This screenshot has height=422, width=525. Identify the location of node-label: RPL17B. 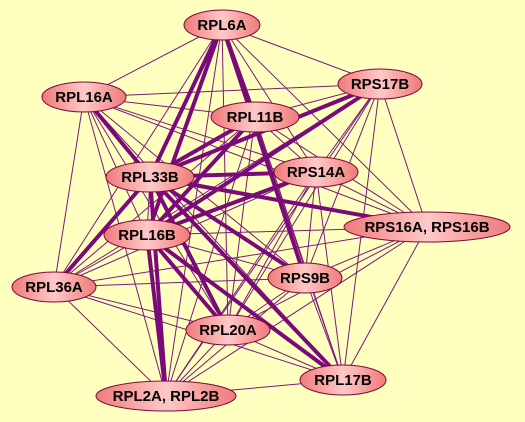
(343, 380).